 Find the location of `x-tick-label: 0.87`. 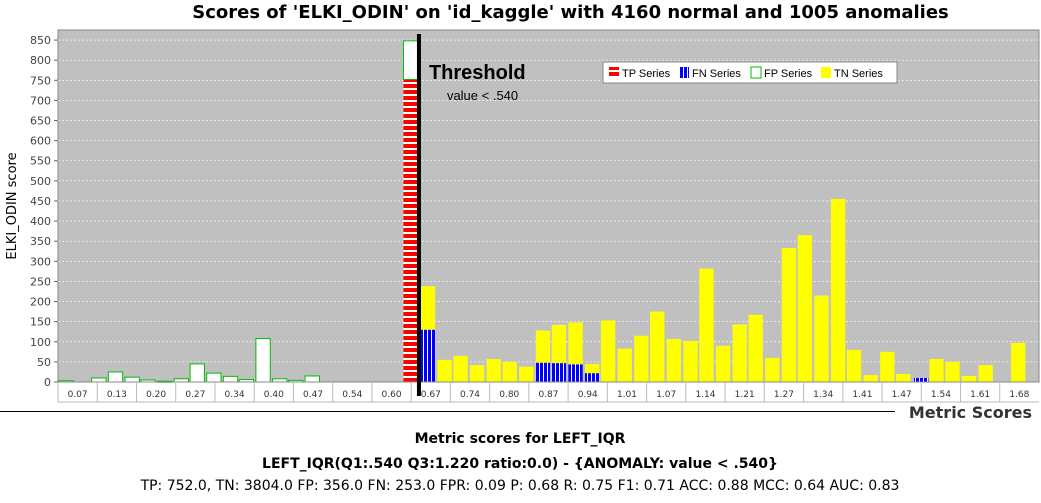

x-tick-label: 0.87 is located at coordinates (548, 395).